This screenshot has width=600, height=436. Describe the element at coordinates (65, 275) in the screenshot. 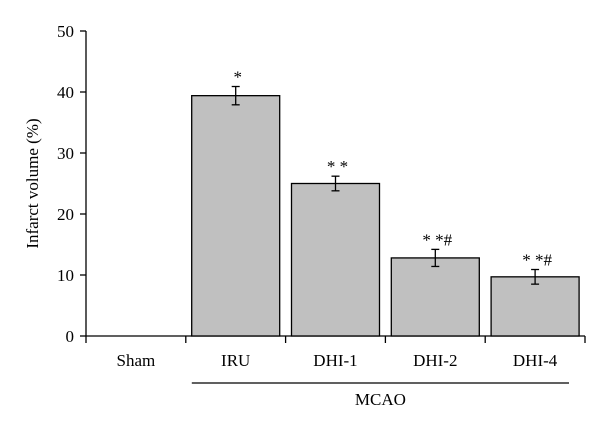

I see `y-tick-label: 10` at that location.